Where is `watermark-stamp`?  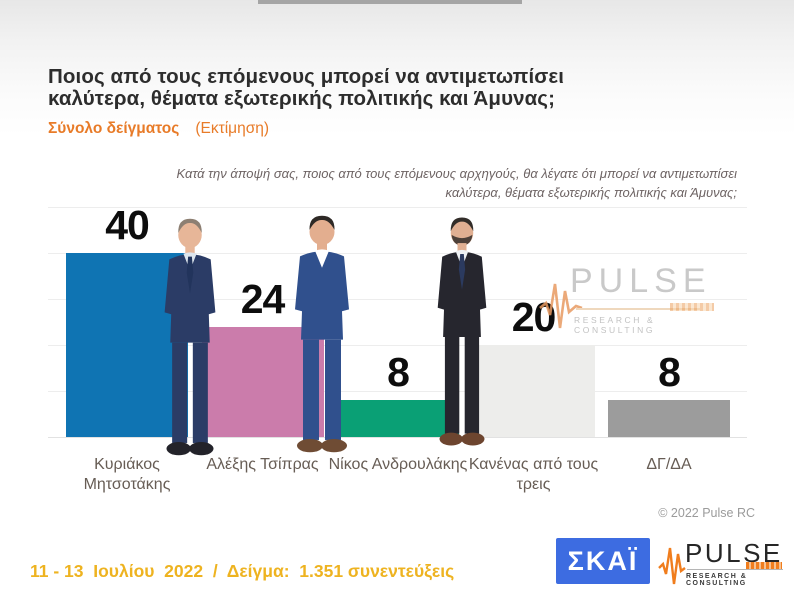 watermark-stamp is located at coordinates (692, 307).